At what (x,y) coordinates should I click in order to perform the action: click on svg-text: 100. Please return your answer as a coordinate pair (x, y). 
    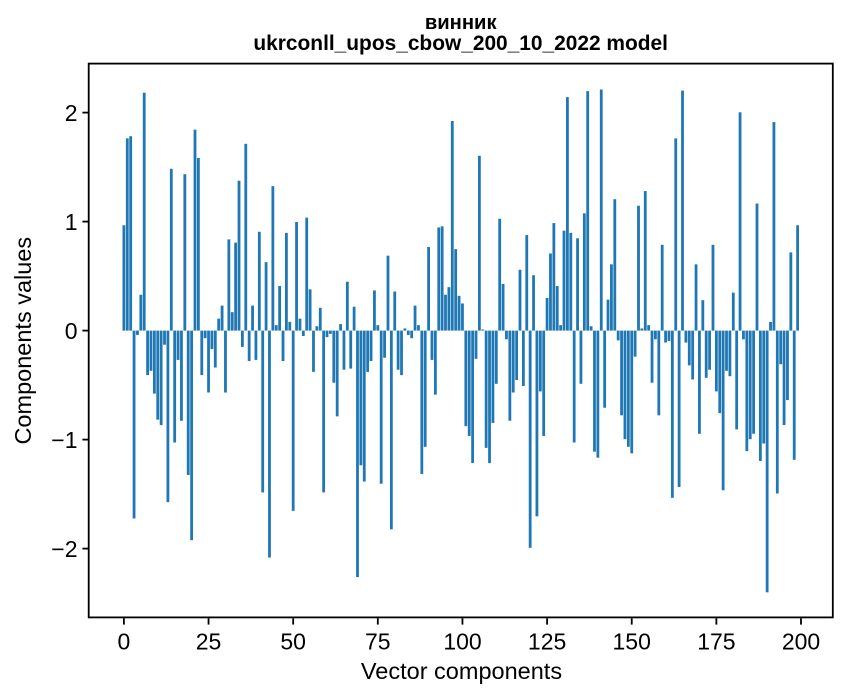
    Looking at the image, I should click on (462, 642).